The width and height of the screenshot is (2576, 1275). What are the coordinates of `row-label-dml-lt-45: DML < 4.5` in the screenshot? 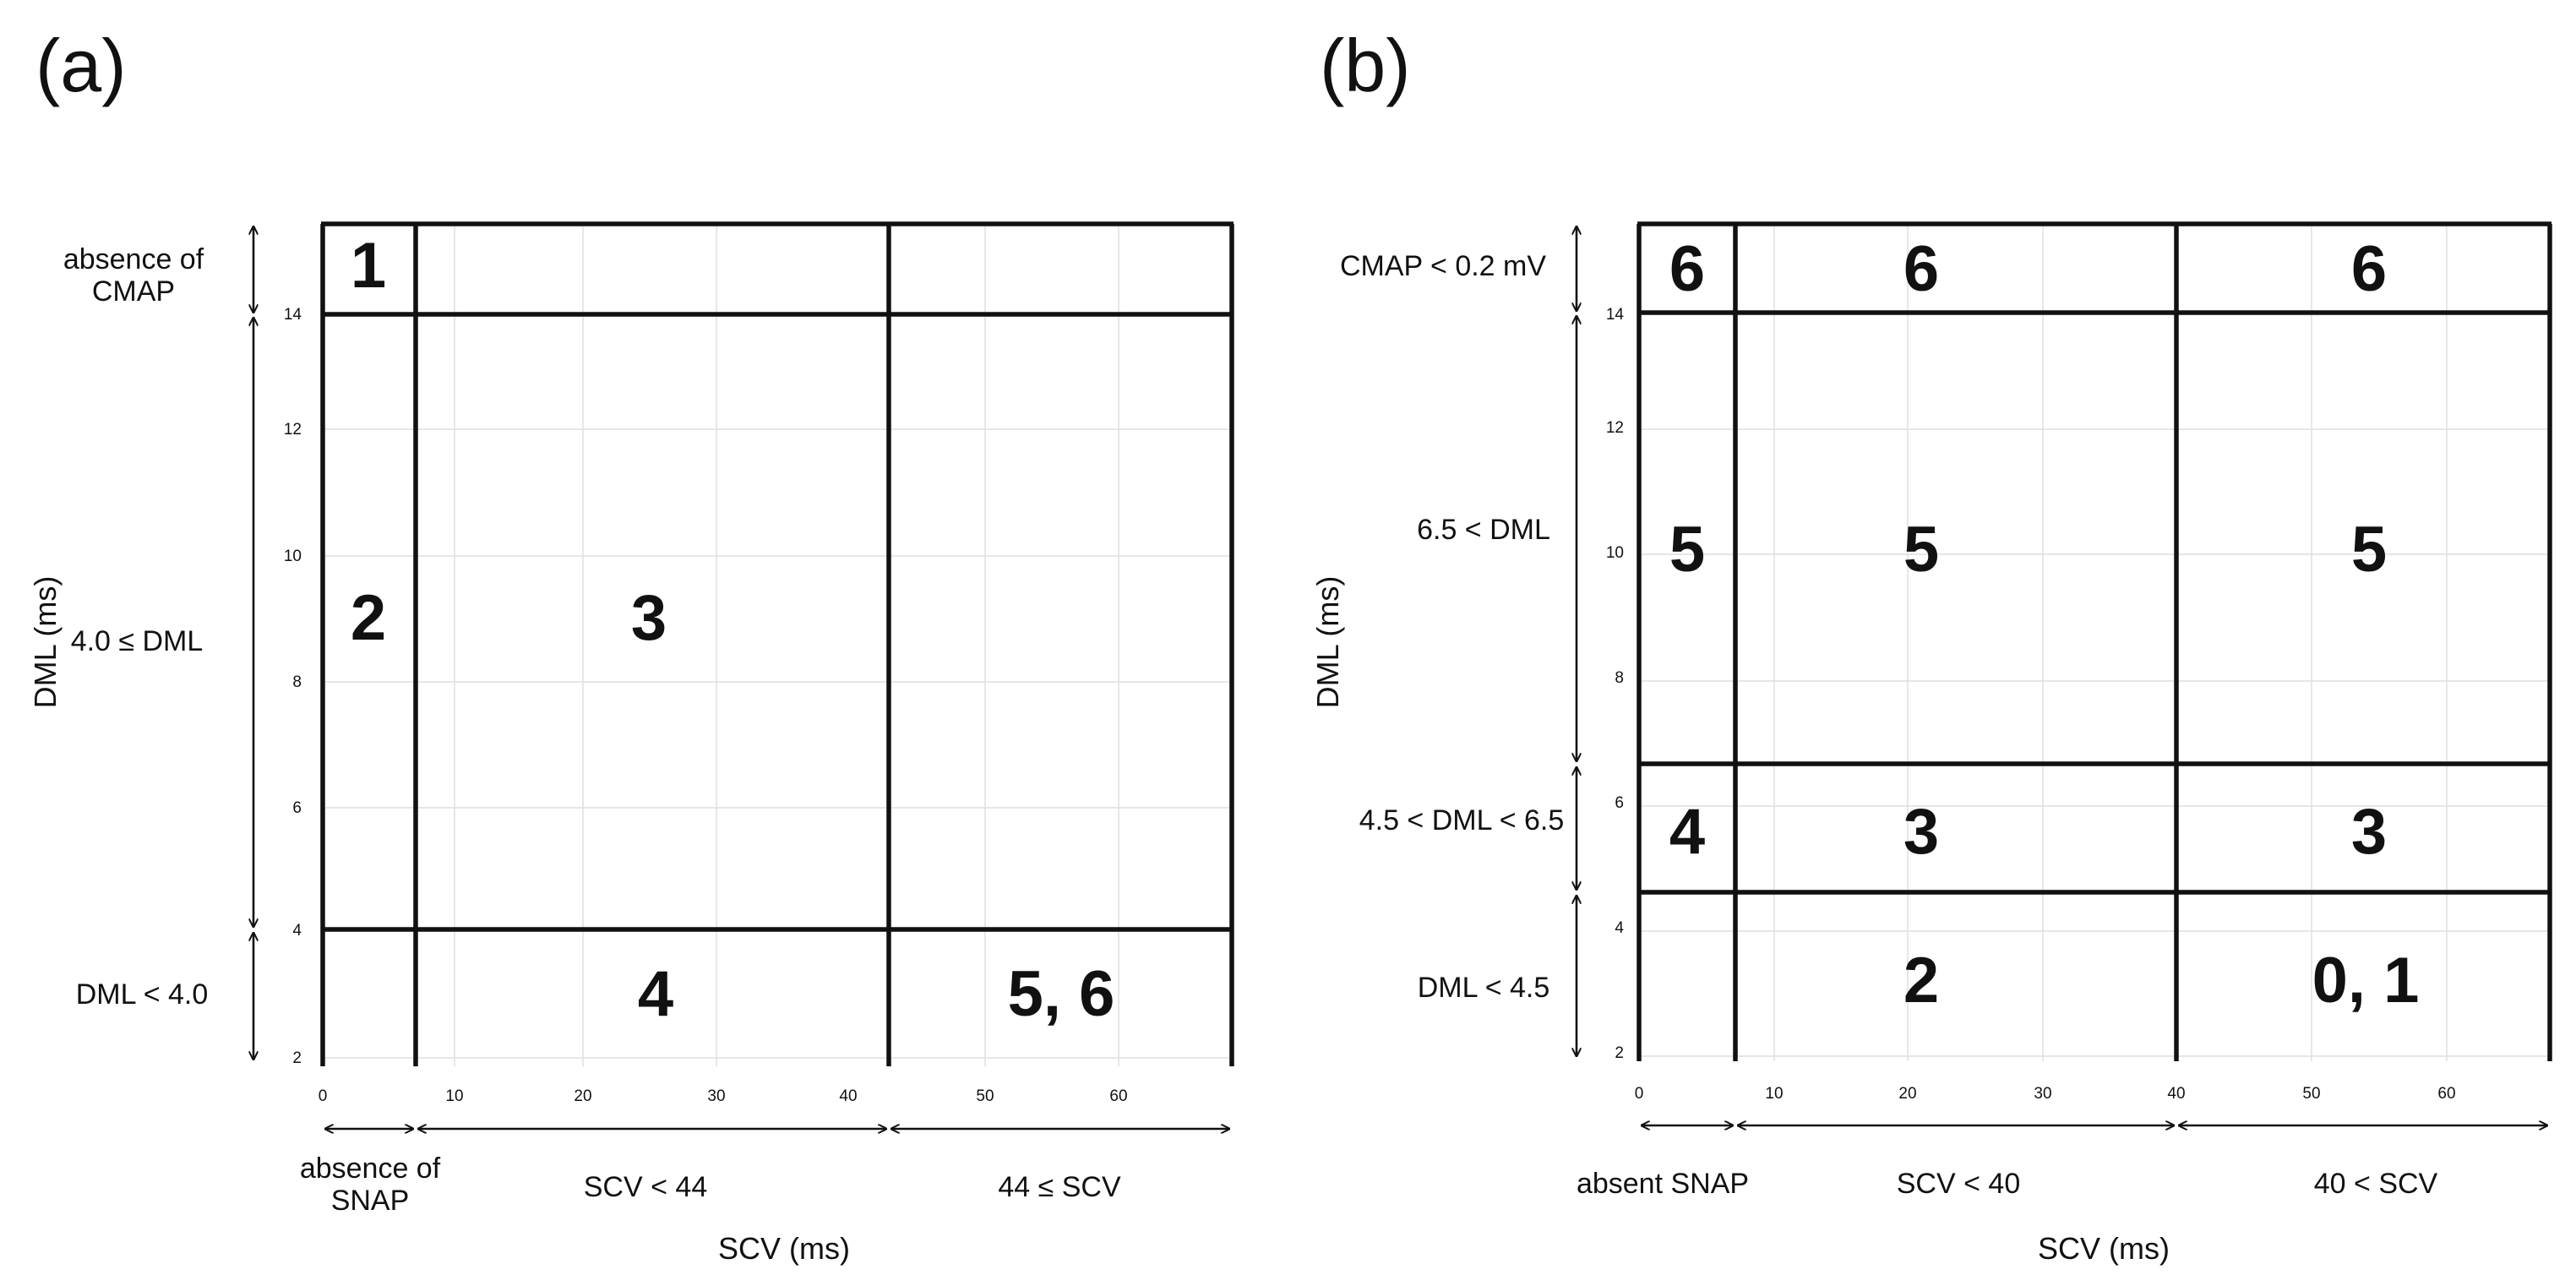 It's located at (1484, 988).